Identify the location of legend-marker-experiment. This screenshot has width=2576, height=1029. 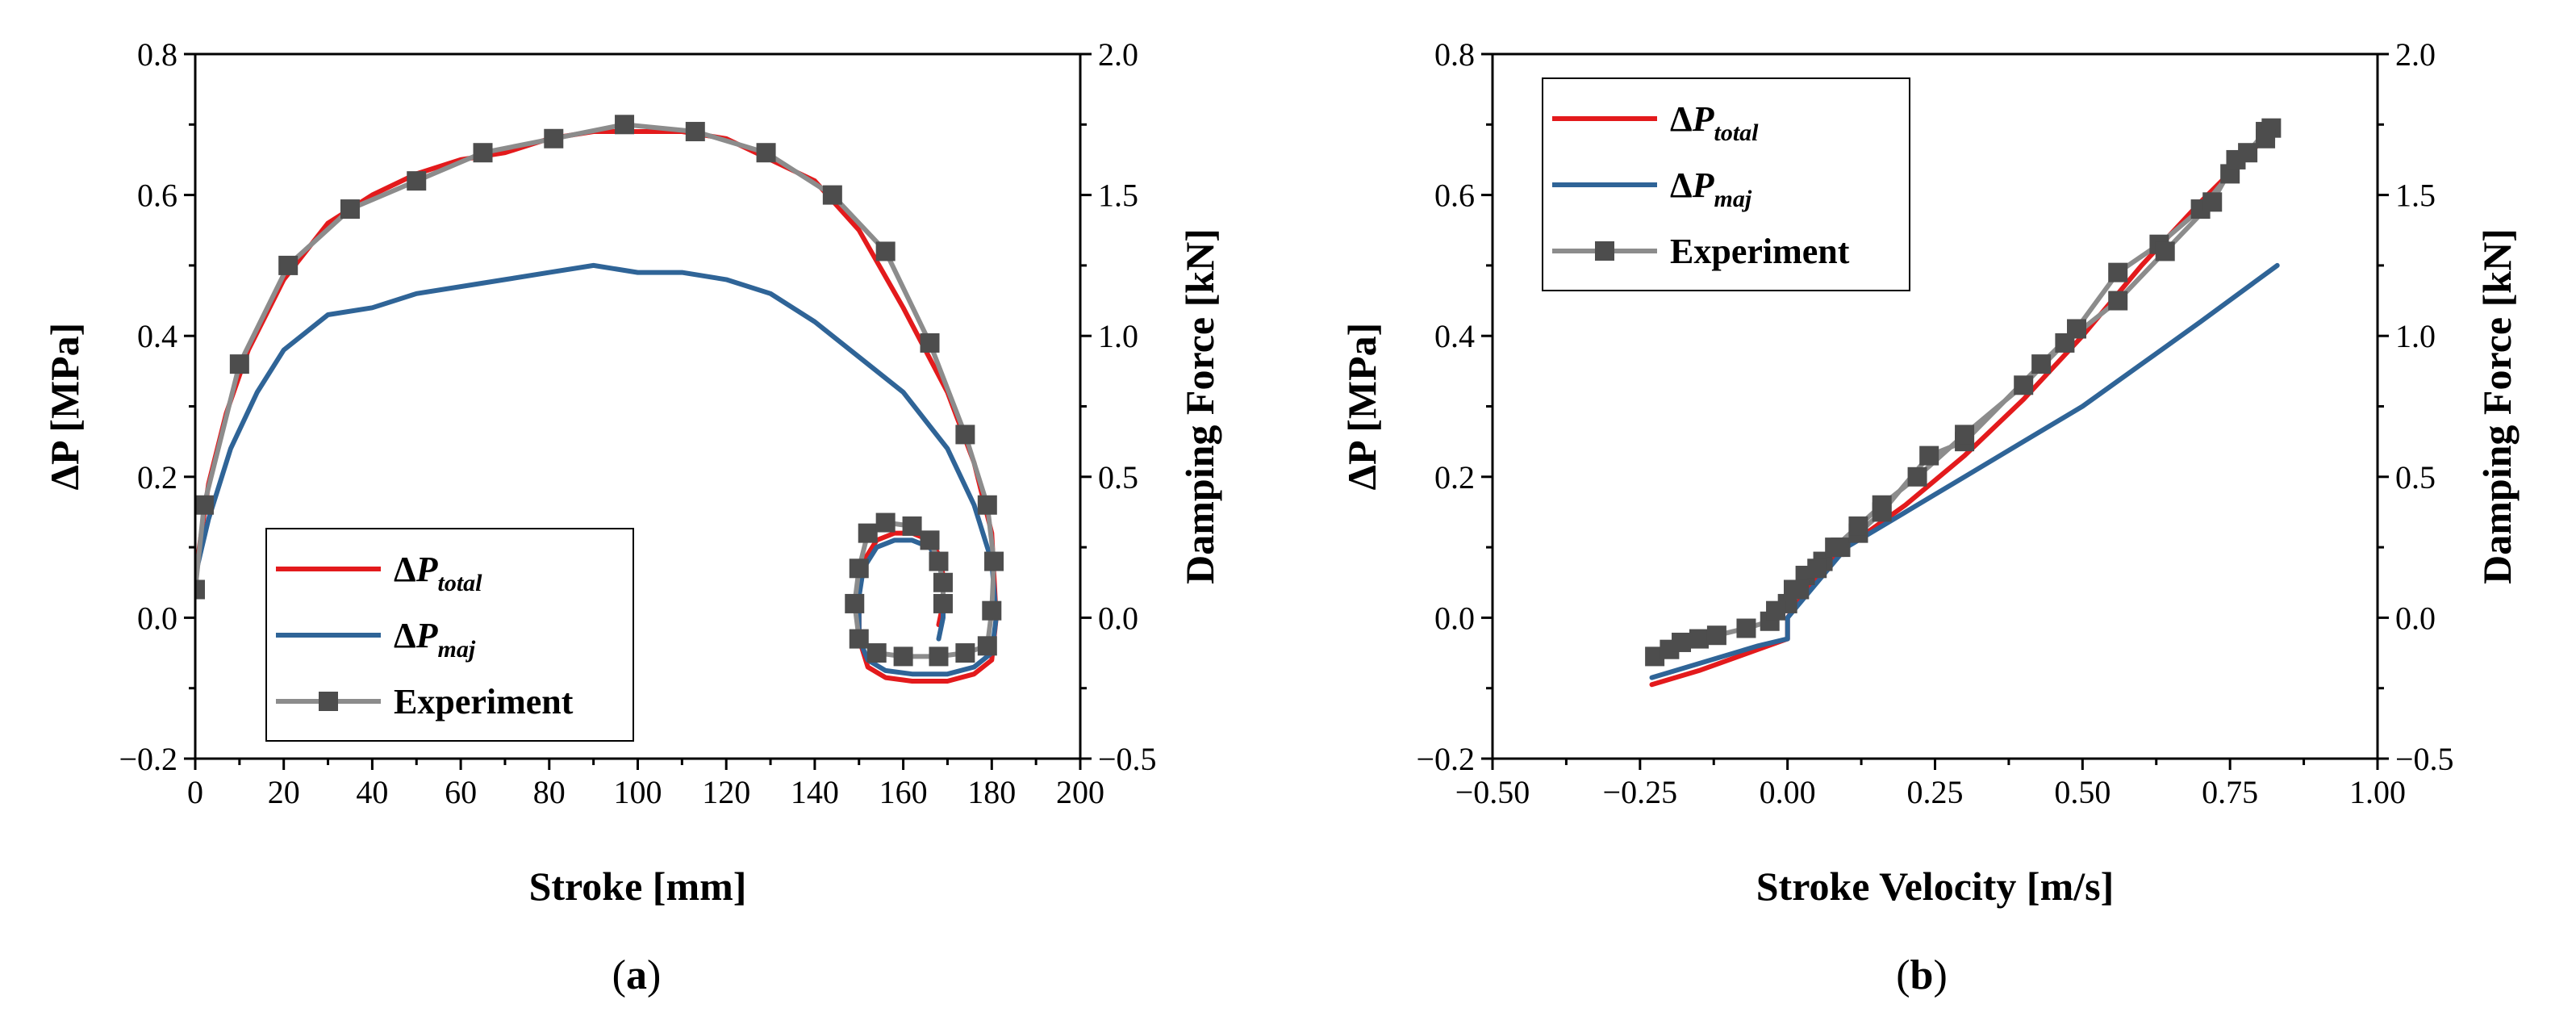
(328, 701).